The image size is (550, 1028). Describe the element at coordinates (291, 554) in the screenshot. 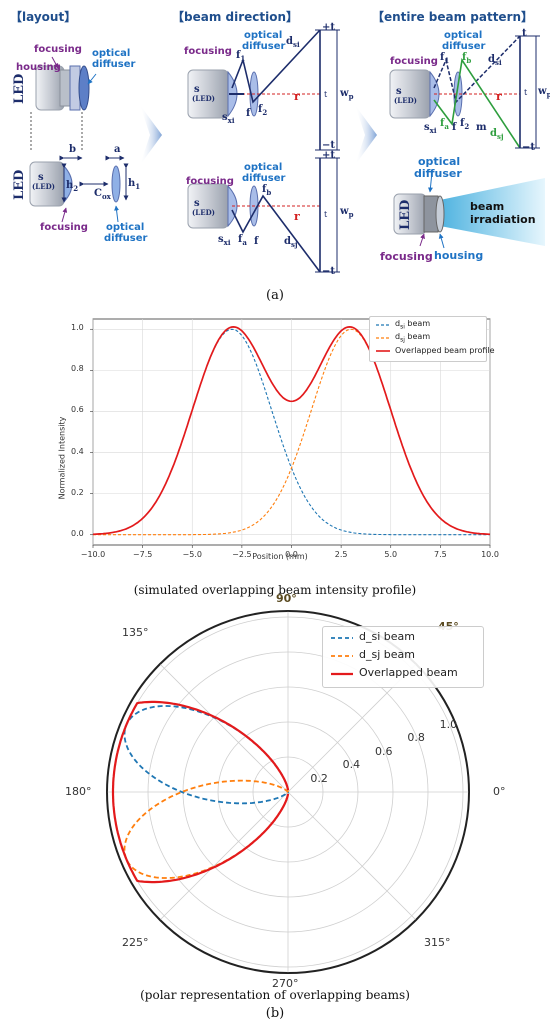

I see `chart1-xtick-label: 0.0` at that location.